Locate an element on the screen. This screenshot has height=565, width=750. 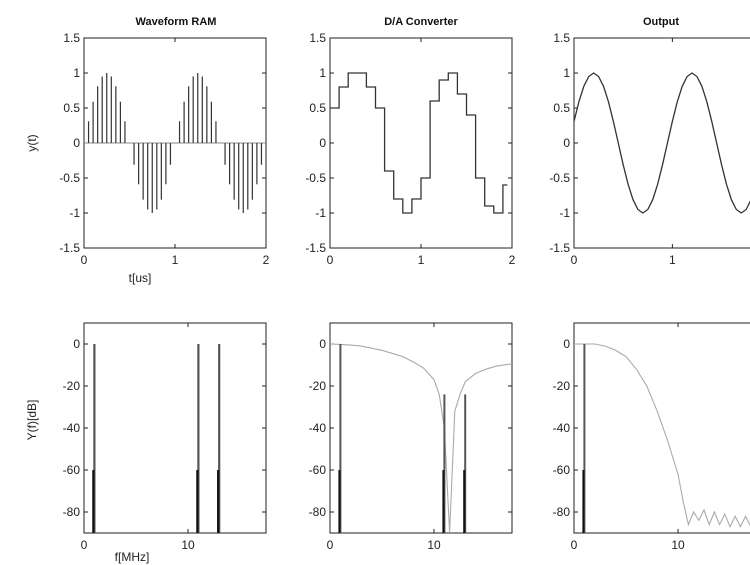
panel-output: Output 1.510.50-0.5-1-1.50 1 is located at coordinates (649, 141).